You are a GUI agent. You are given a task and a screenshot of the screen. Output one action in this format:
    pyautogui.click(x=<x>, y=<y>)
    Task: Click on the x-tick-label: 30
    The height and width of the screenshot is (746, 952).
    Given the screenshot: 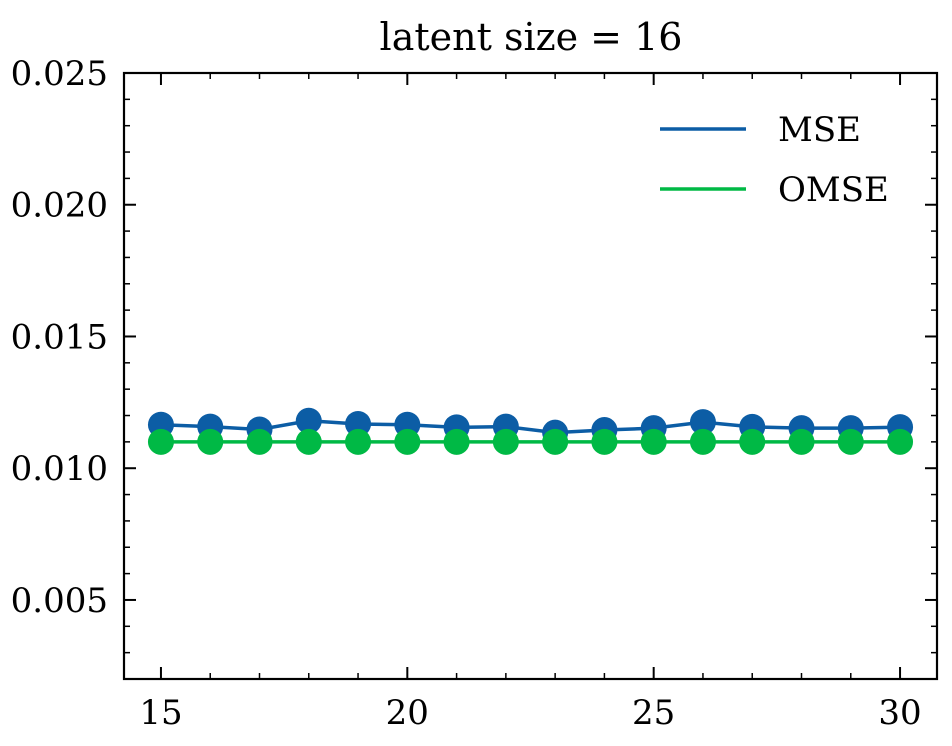 What is the action you would take?
    pyautogui.click(x=899, y=713)
    